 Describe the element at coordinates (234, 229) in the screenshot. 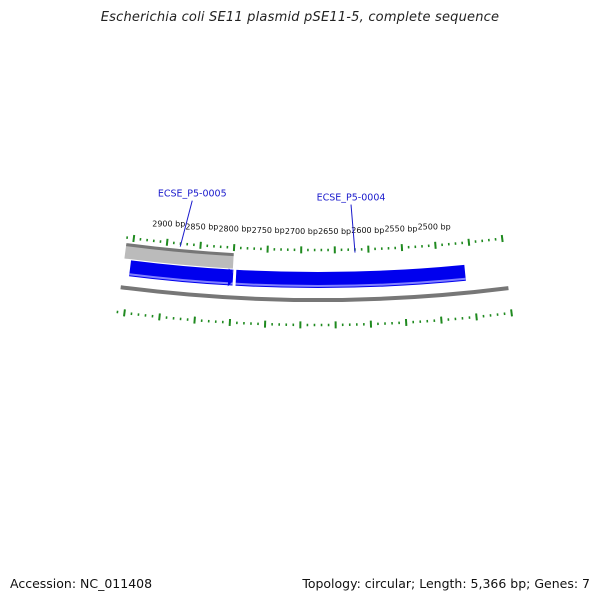

I see `tick-label: 2800 bp` at that location.